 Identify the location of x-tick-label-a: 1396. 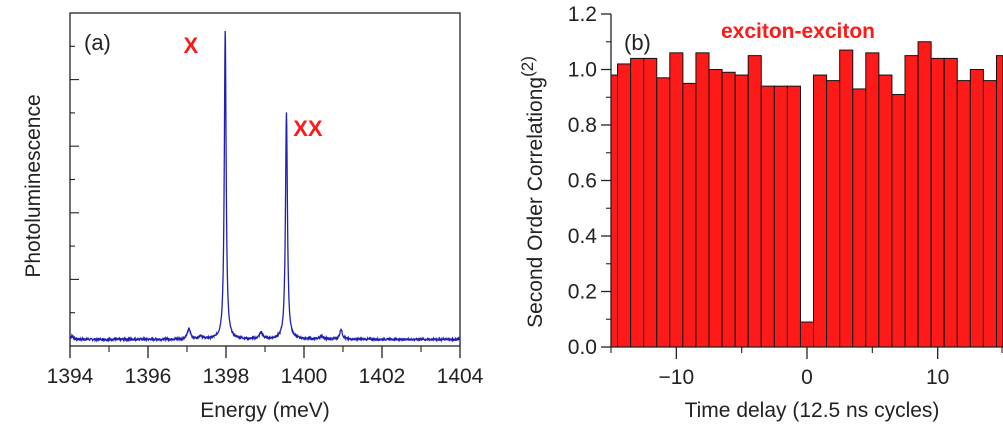
(148, 376).